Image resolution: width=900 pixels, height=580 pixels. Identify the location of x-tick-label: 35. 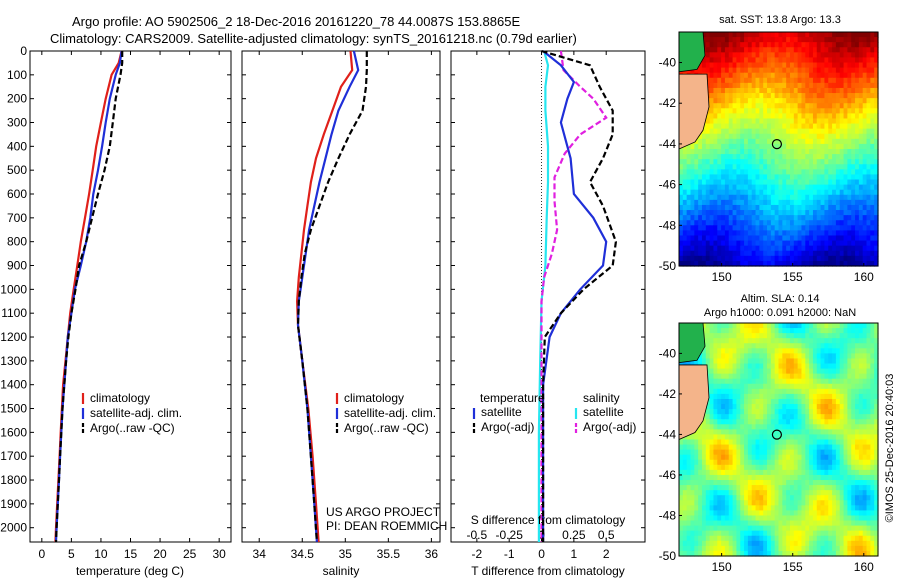
(346, 554).